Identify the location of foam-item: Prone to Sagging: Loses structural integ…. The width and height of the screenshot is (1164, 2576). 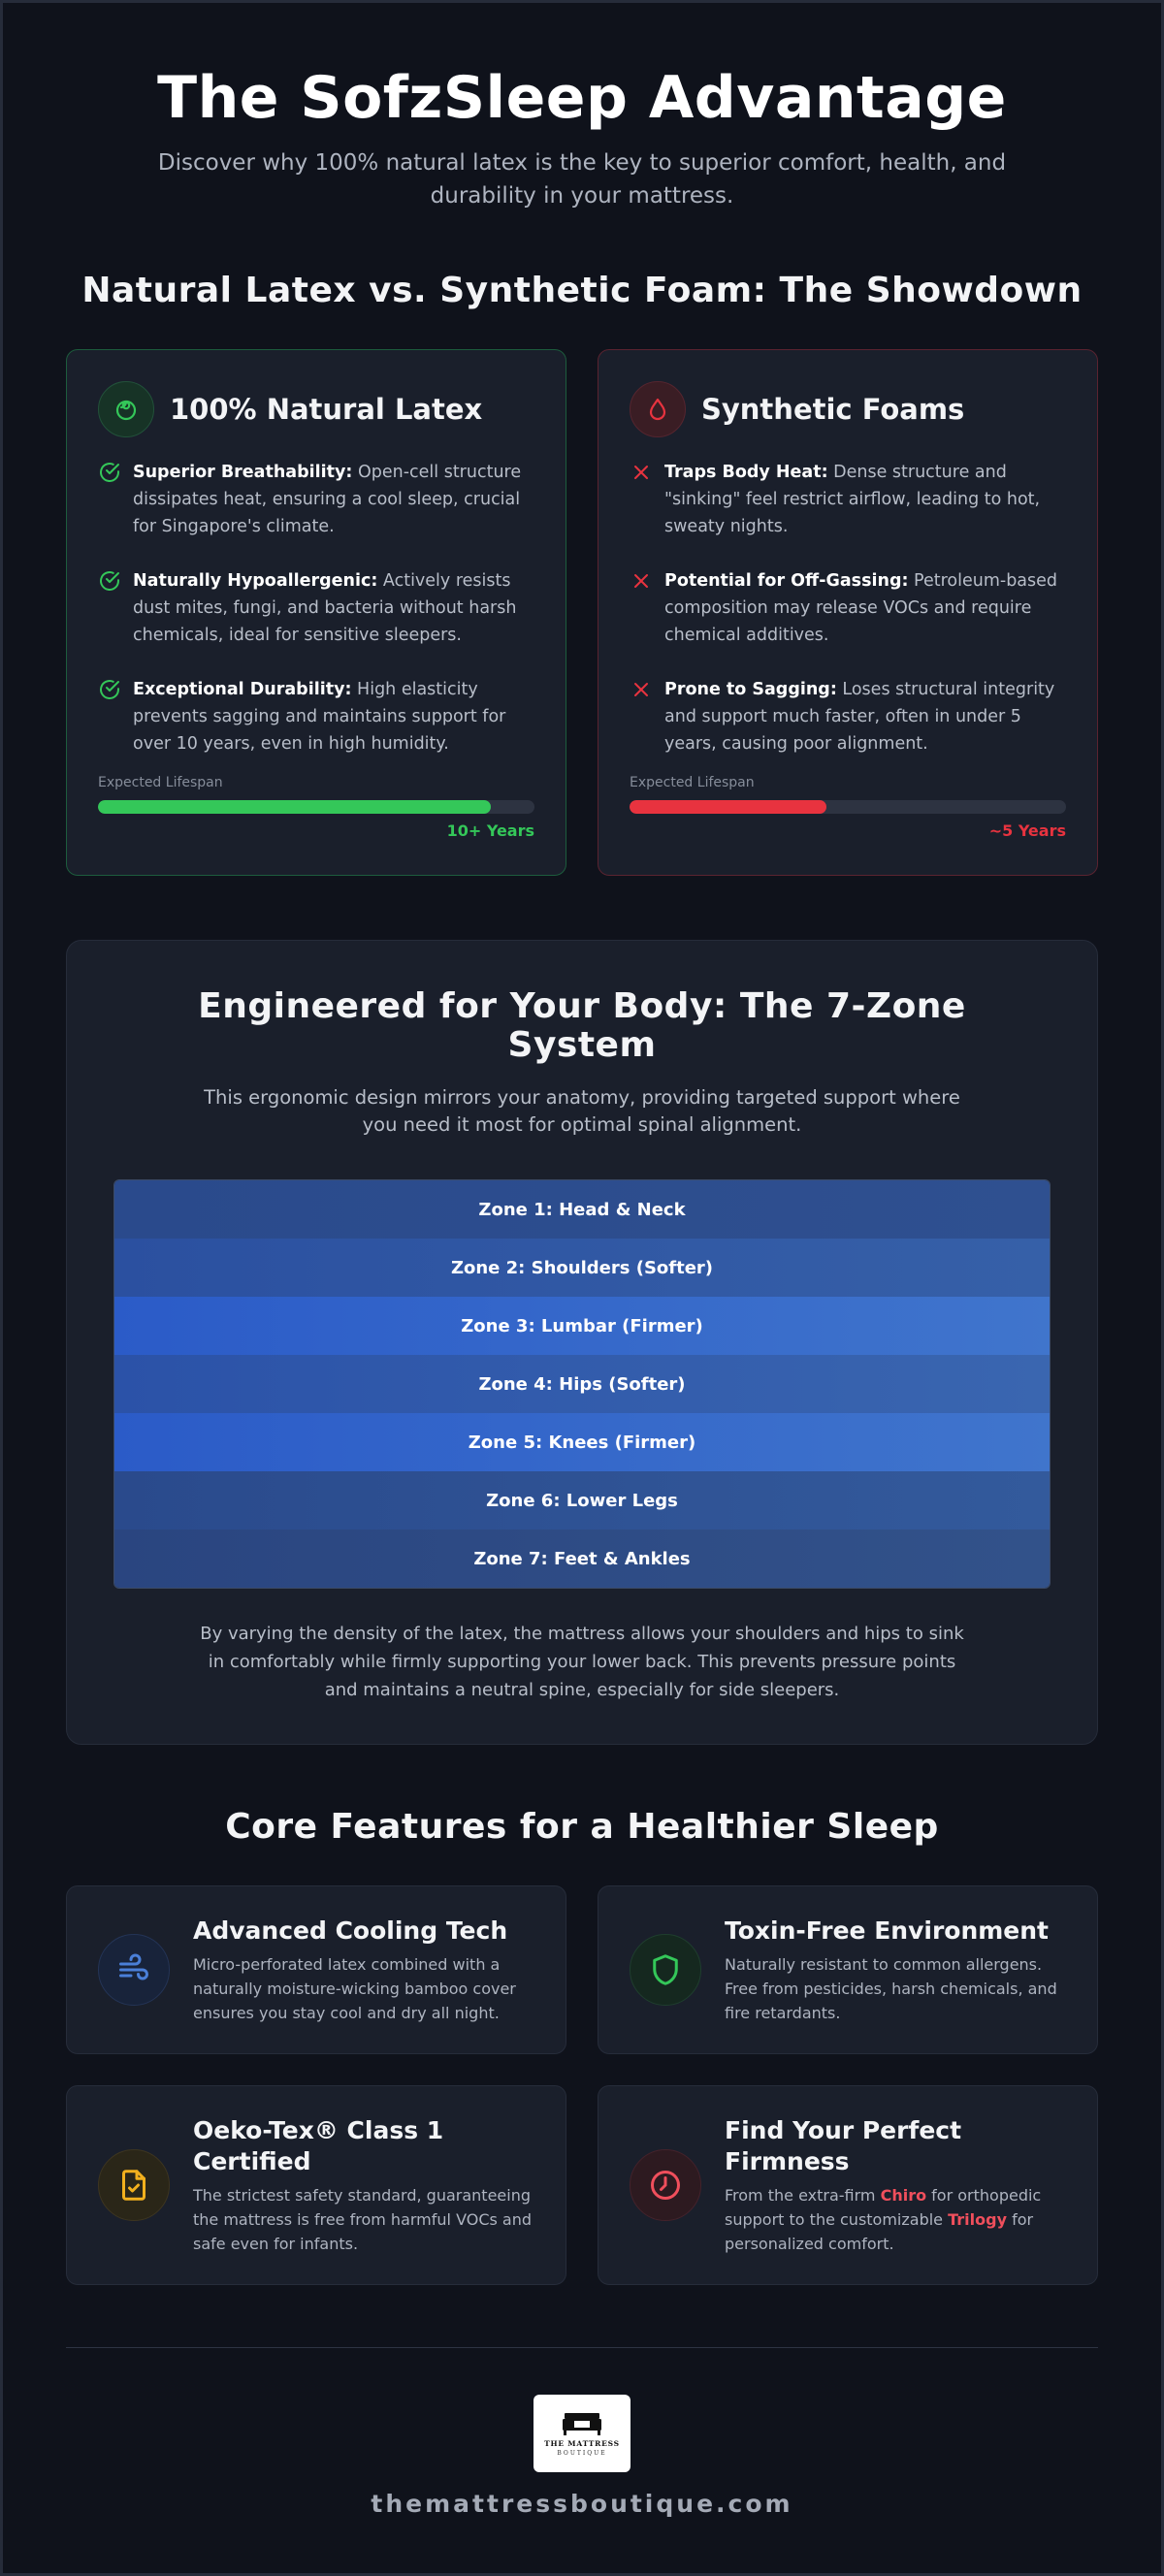
(848, 716).